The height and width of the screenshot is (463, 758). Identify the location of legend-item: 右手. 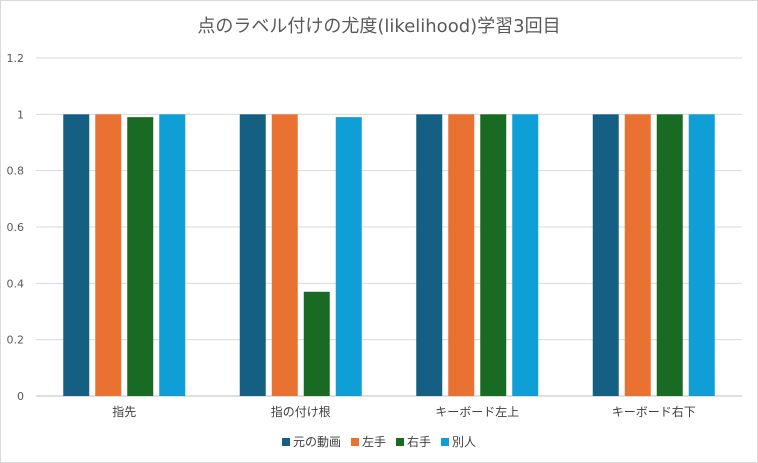
(413, 441).